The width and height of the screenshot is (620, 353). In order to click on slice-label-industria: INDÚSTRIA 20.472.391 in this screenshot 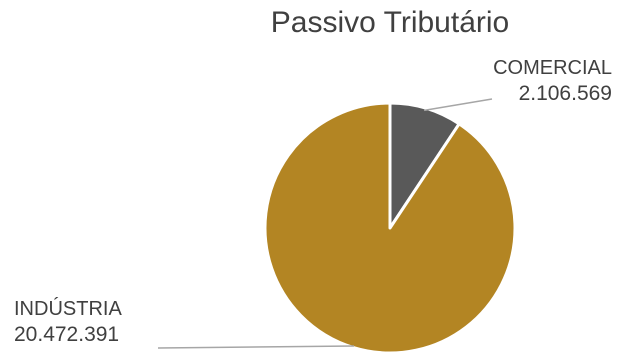, I will do `click(68, 322)`.